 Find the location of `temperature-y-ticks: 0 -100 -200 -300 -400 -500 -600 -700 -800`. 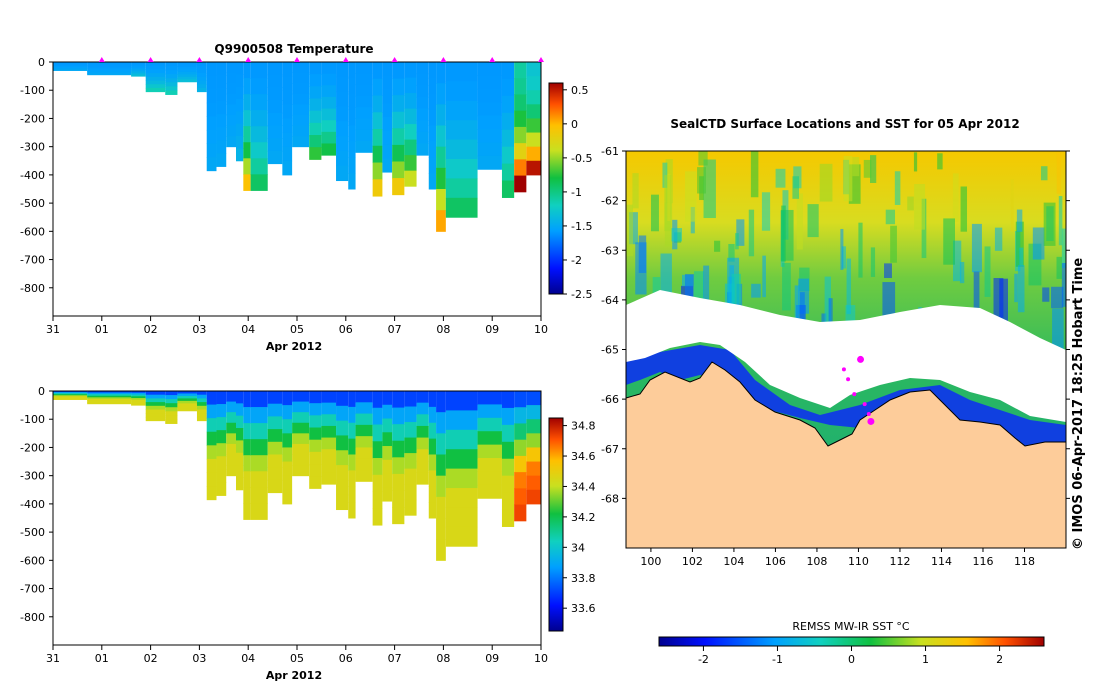

temperature-y-ticks: 0 -100 -200 -300 -400 -500 -600 -700 -800 is located at coordinates (36, 175).